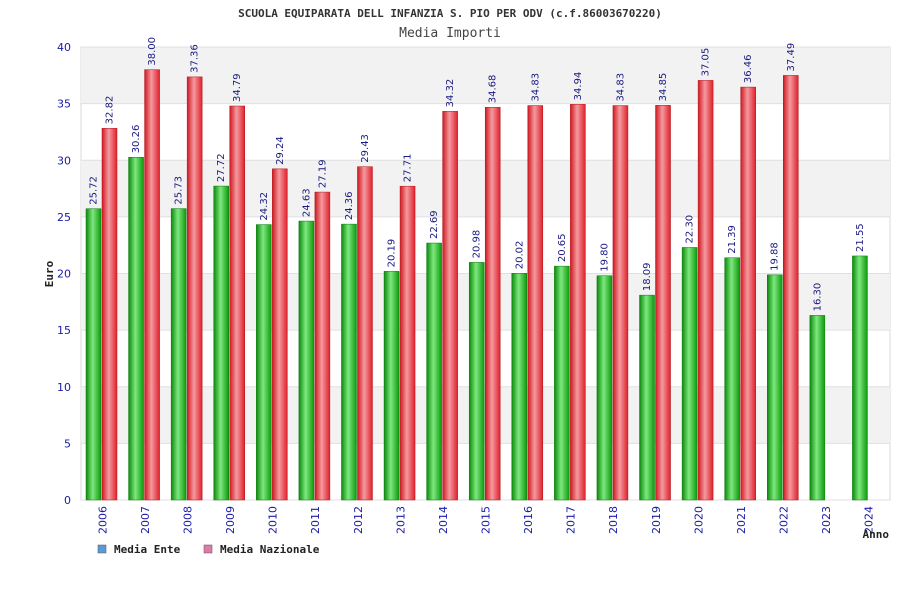 The width and height of the screenshot is (900, 600). Describe the element at coordinates (391, 386) in the screenshot. I see `bar-media-ente-2013` at that location.